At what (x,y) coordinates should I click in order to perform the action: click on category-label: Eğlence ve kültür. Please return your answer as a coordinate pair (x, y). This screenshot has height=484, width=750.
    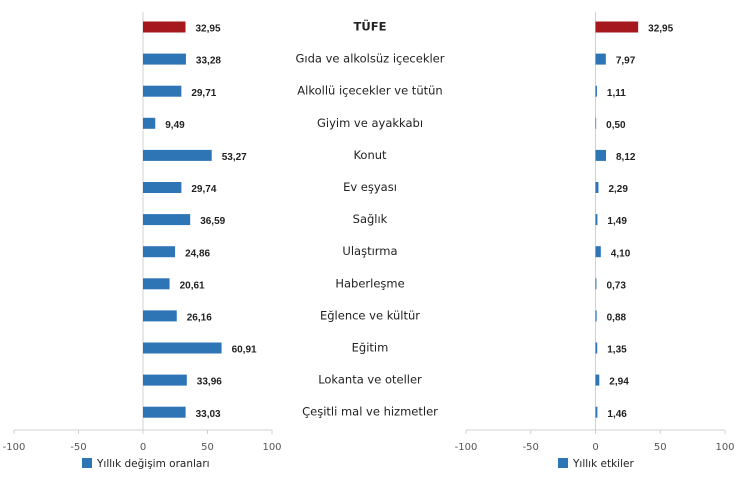
    Looking at the image, I should click on (370, 315).